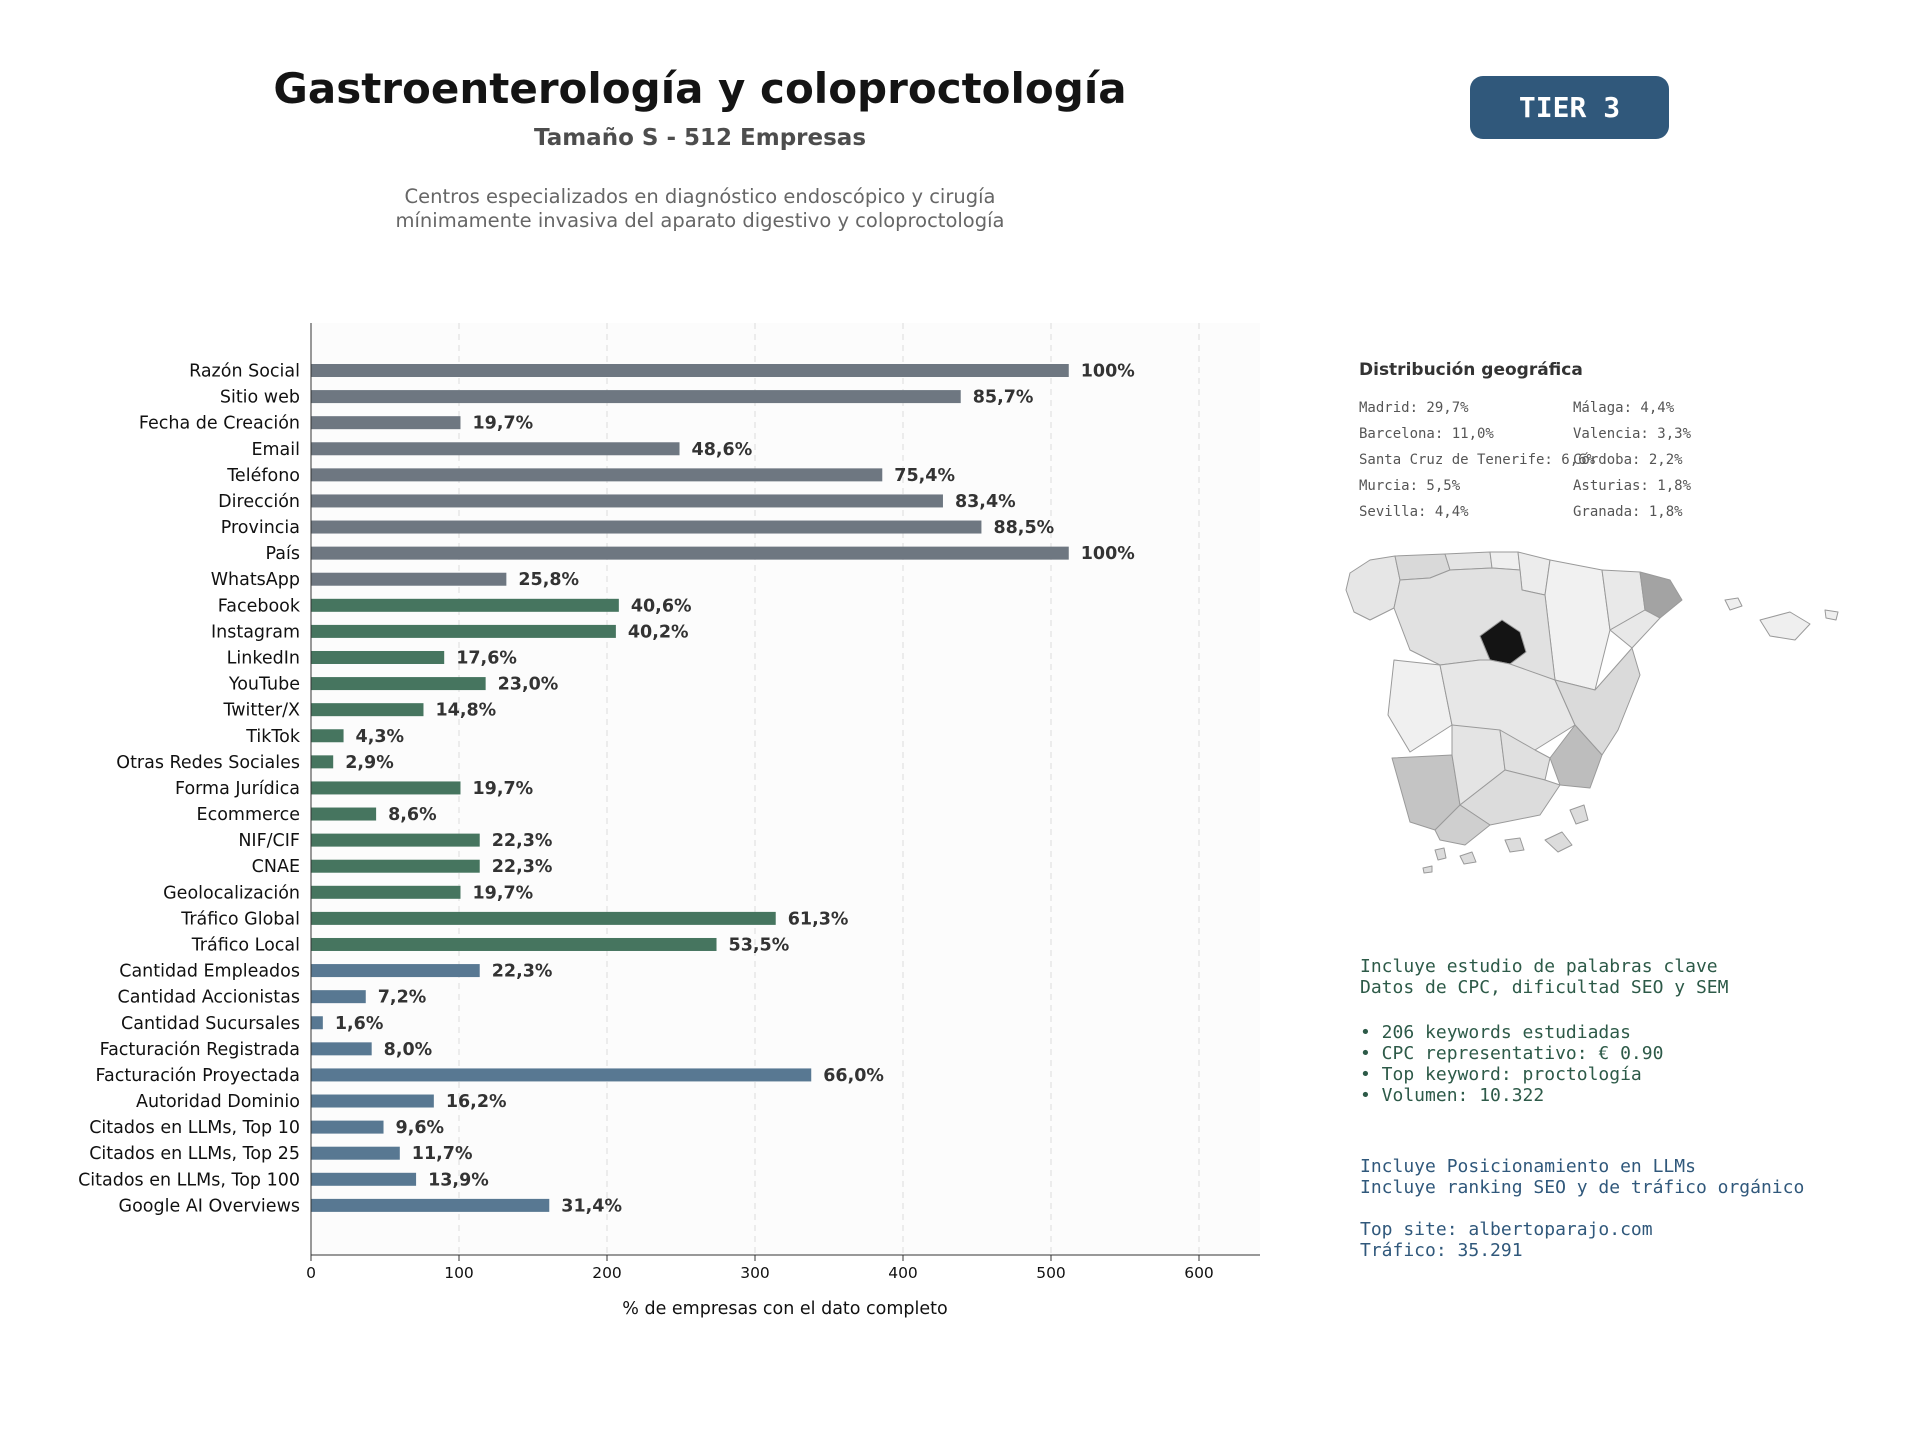 This screenshot has height=1440, width=1920. I want to click on map-region-aragon, so click(1577, 625).